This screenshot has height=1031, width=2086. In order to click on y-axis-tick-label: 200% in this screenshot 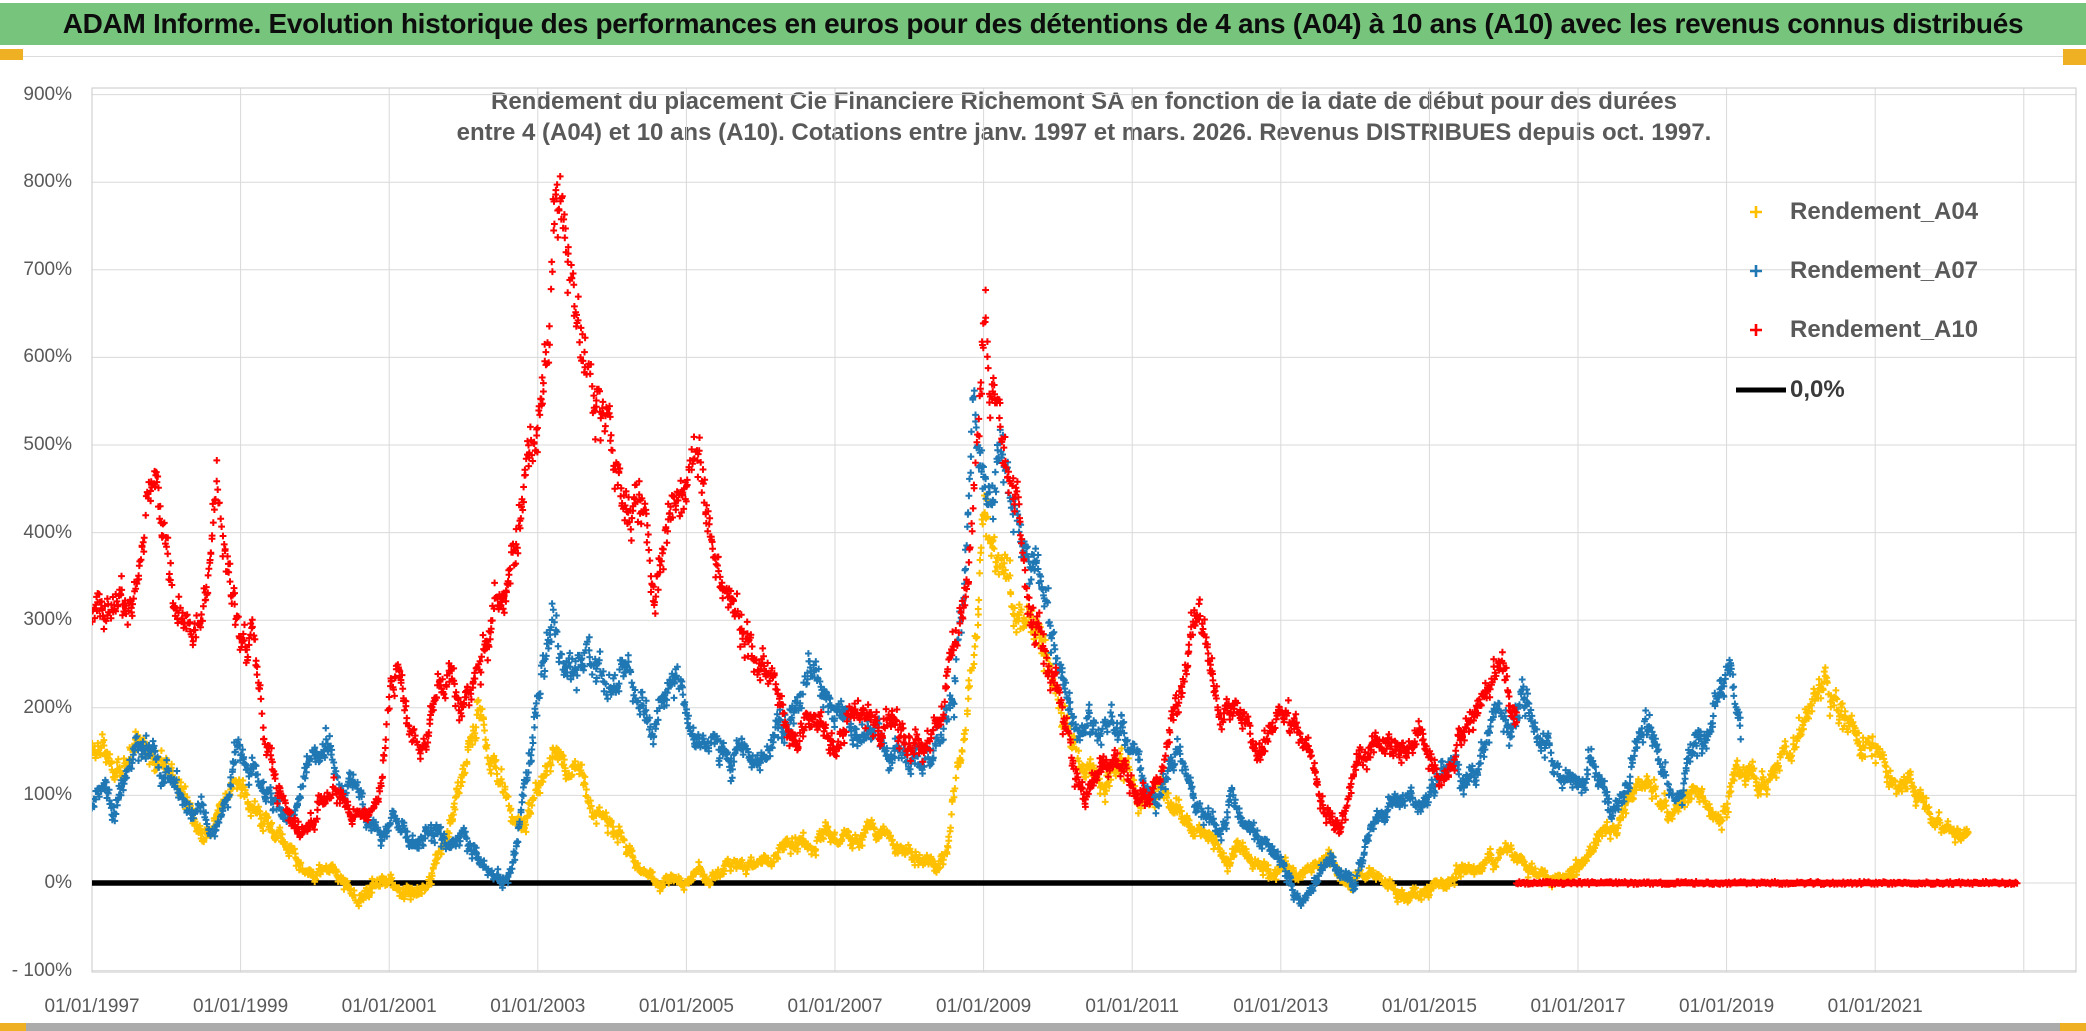, I will do `click(47, 707)`.